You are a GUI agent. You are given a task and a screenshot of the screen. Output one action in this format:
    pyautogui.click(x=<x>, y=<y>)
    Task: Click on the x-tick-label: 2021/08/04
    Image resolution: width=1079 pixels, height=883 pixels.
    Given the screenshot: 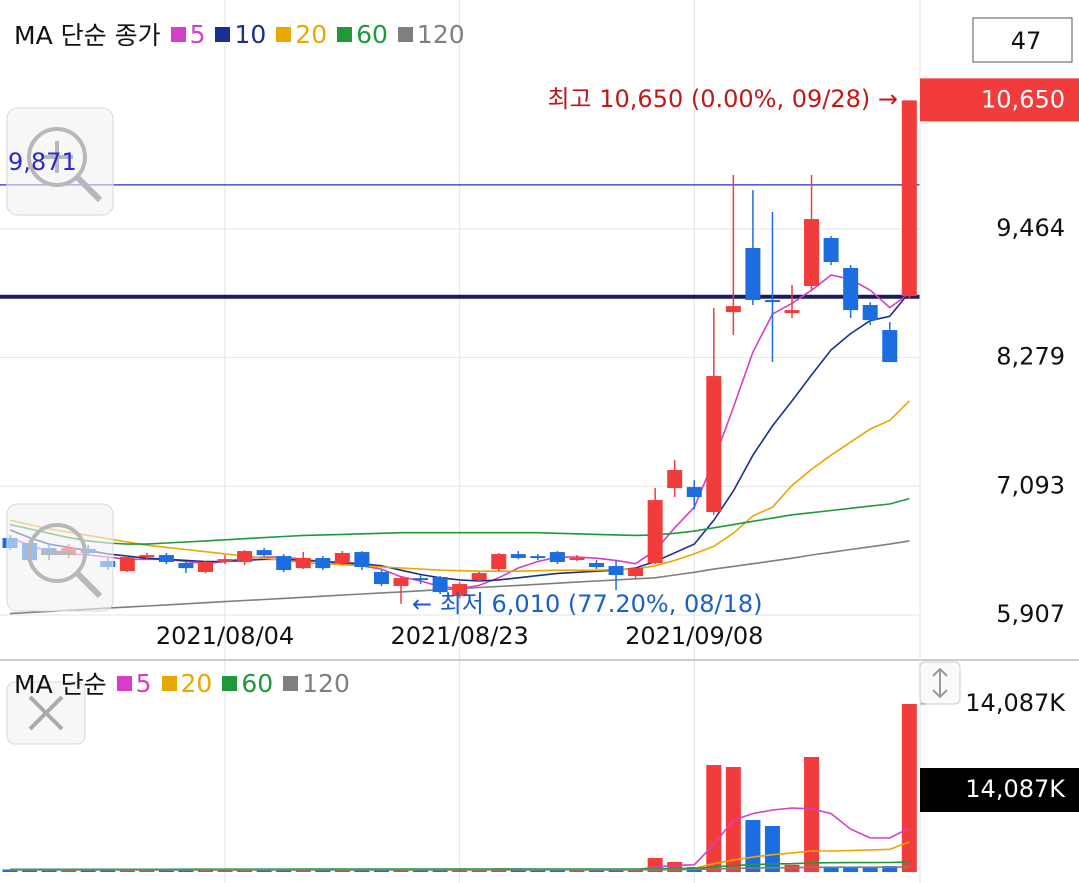 What is the action you would take?
    pyautogui.click(x=225, y=636)
    